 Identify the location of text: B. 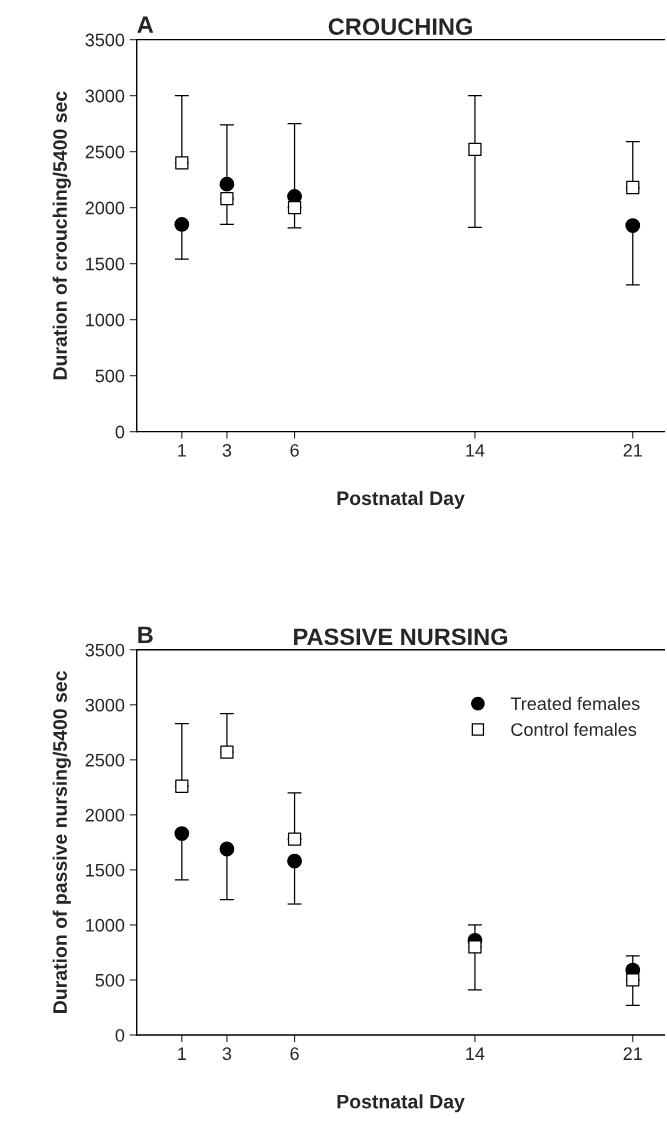
(145, 634).